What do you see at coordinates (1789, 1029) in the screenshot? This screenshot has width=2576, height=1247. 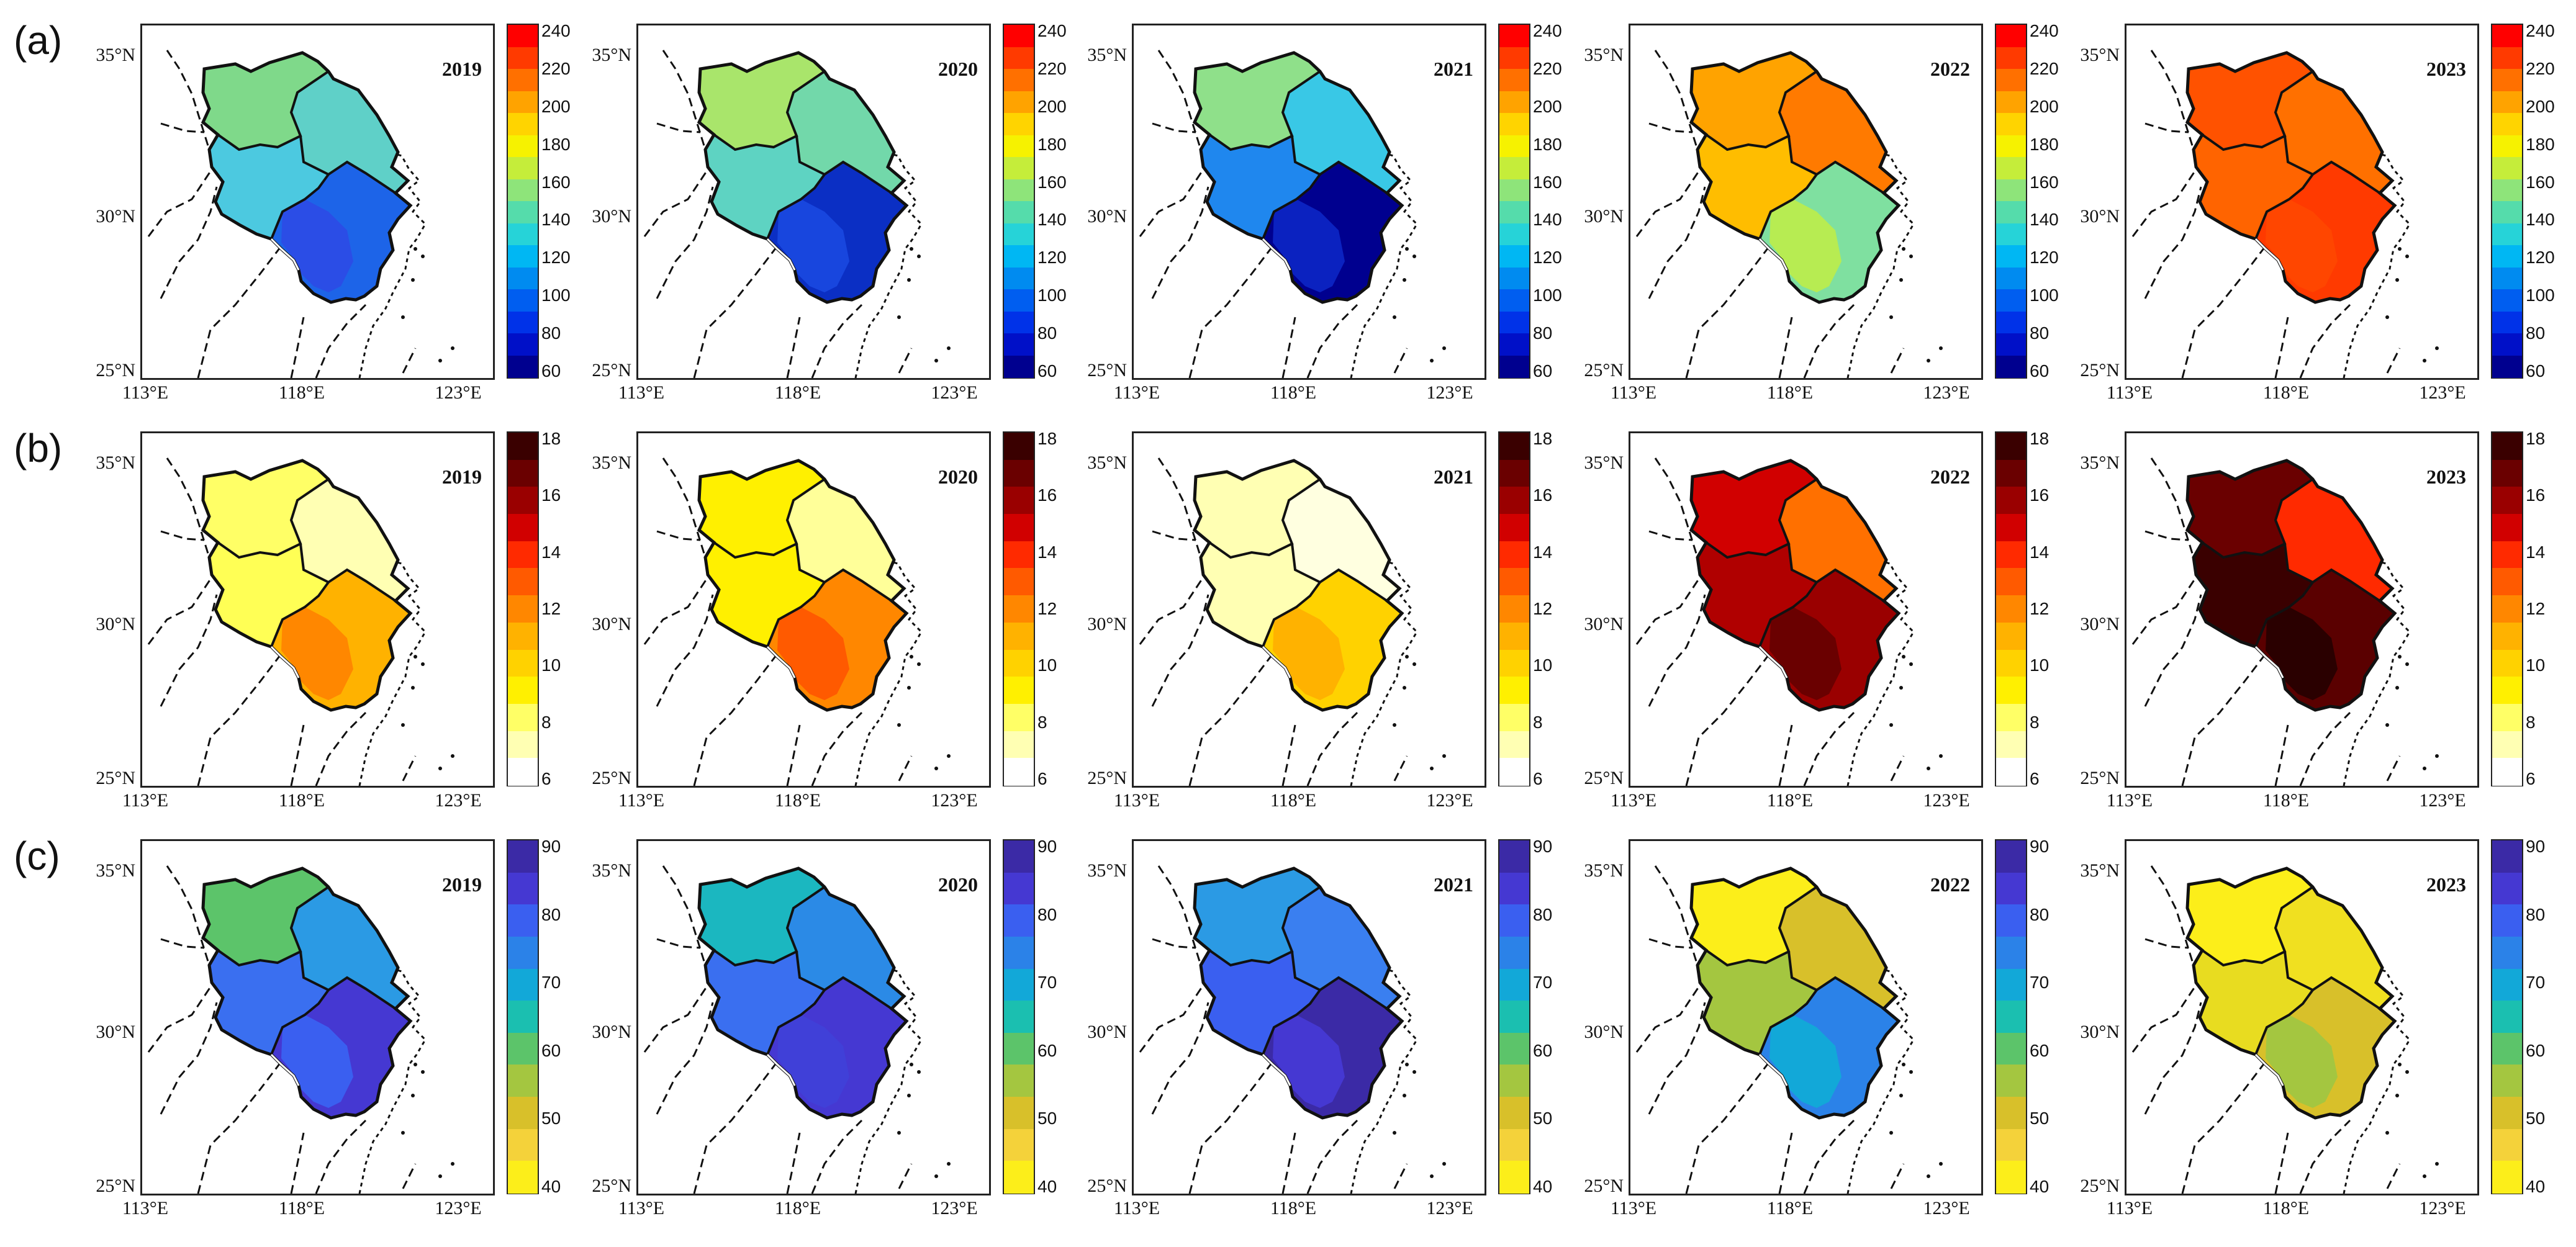 I see `map-svg` at bounding box center [1789, 1029].